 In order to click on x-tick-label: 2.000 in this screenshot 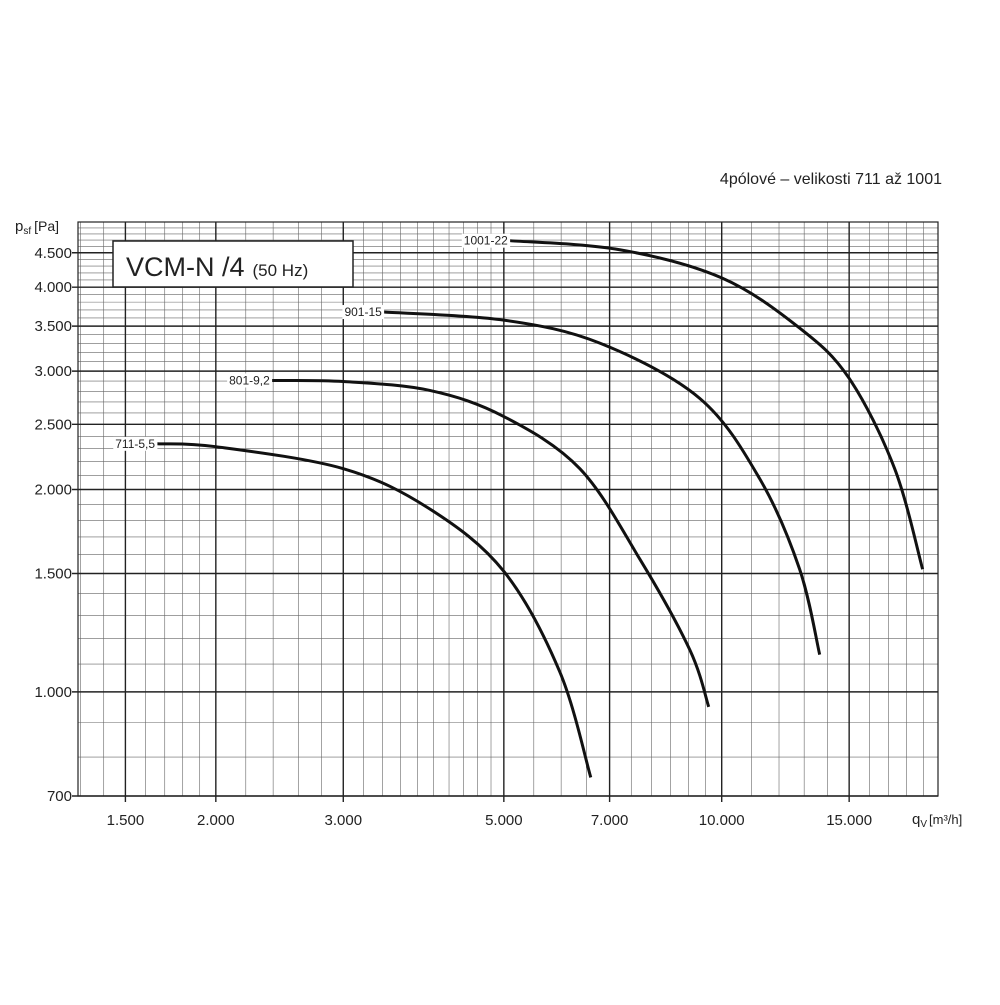, I will do `click(216, 820)`.